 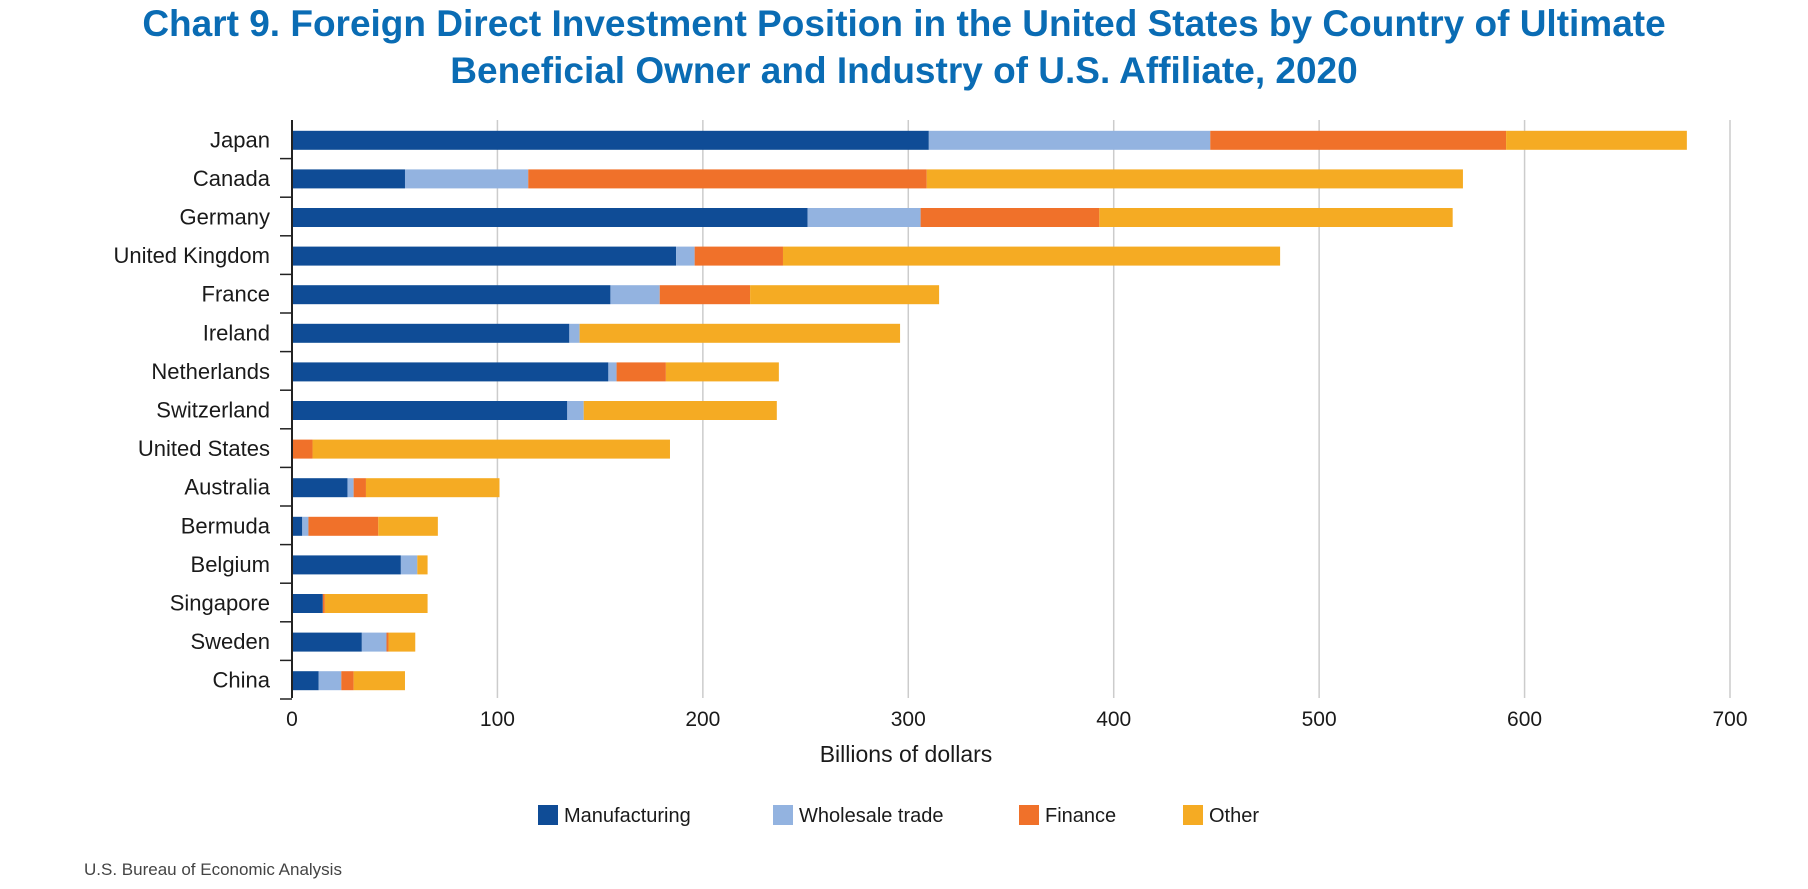 I want to click on category-label: Sweden, so click(x=230, y=641).